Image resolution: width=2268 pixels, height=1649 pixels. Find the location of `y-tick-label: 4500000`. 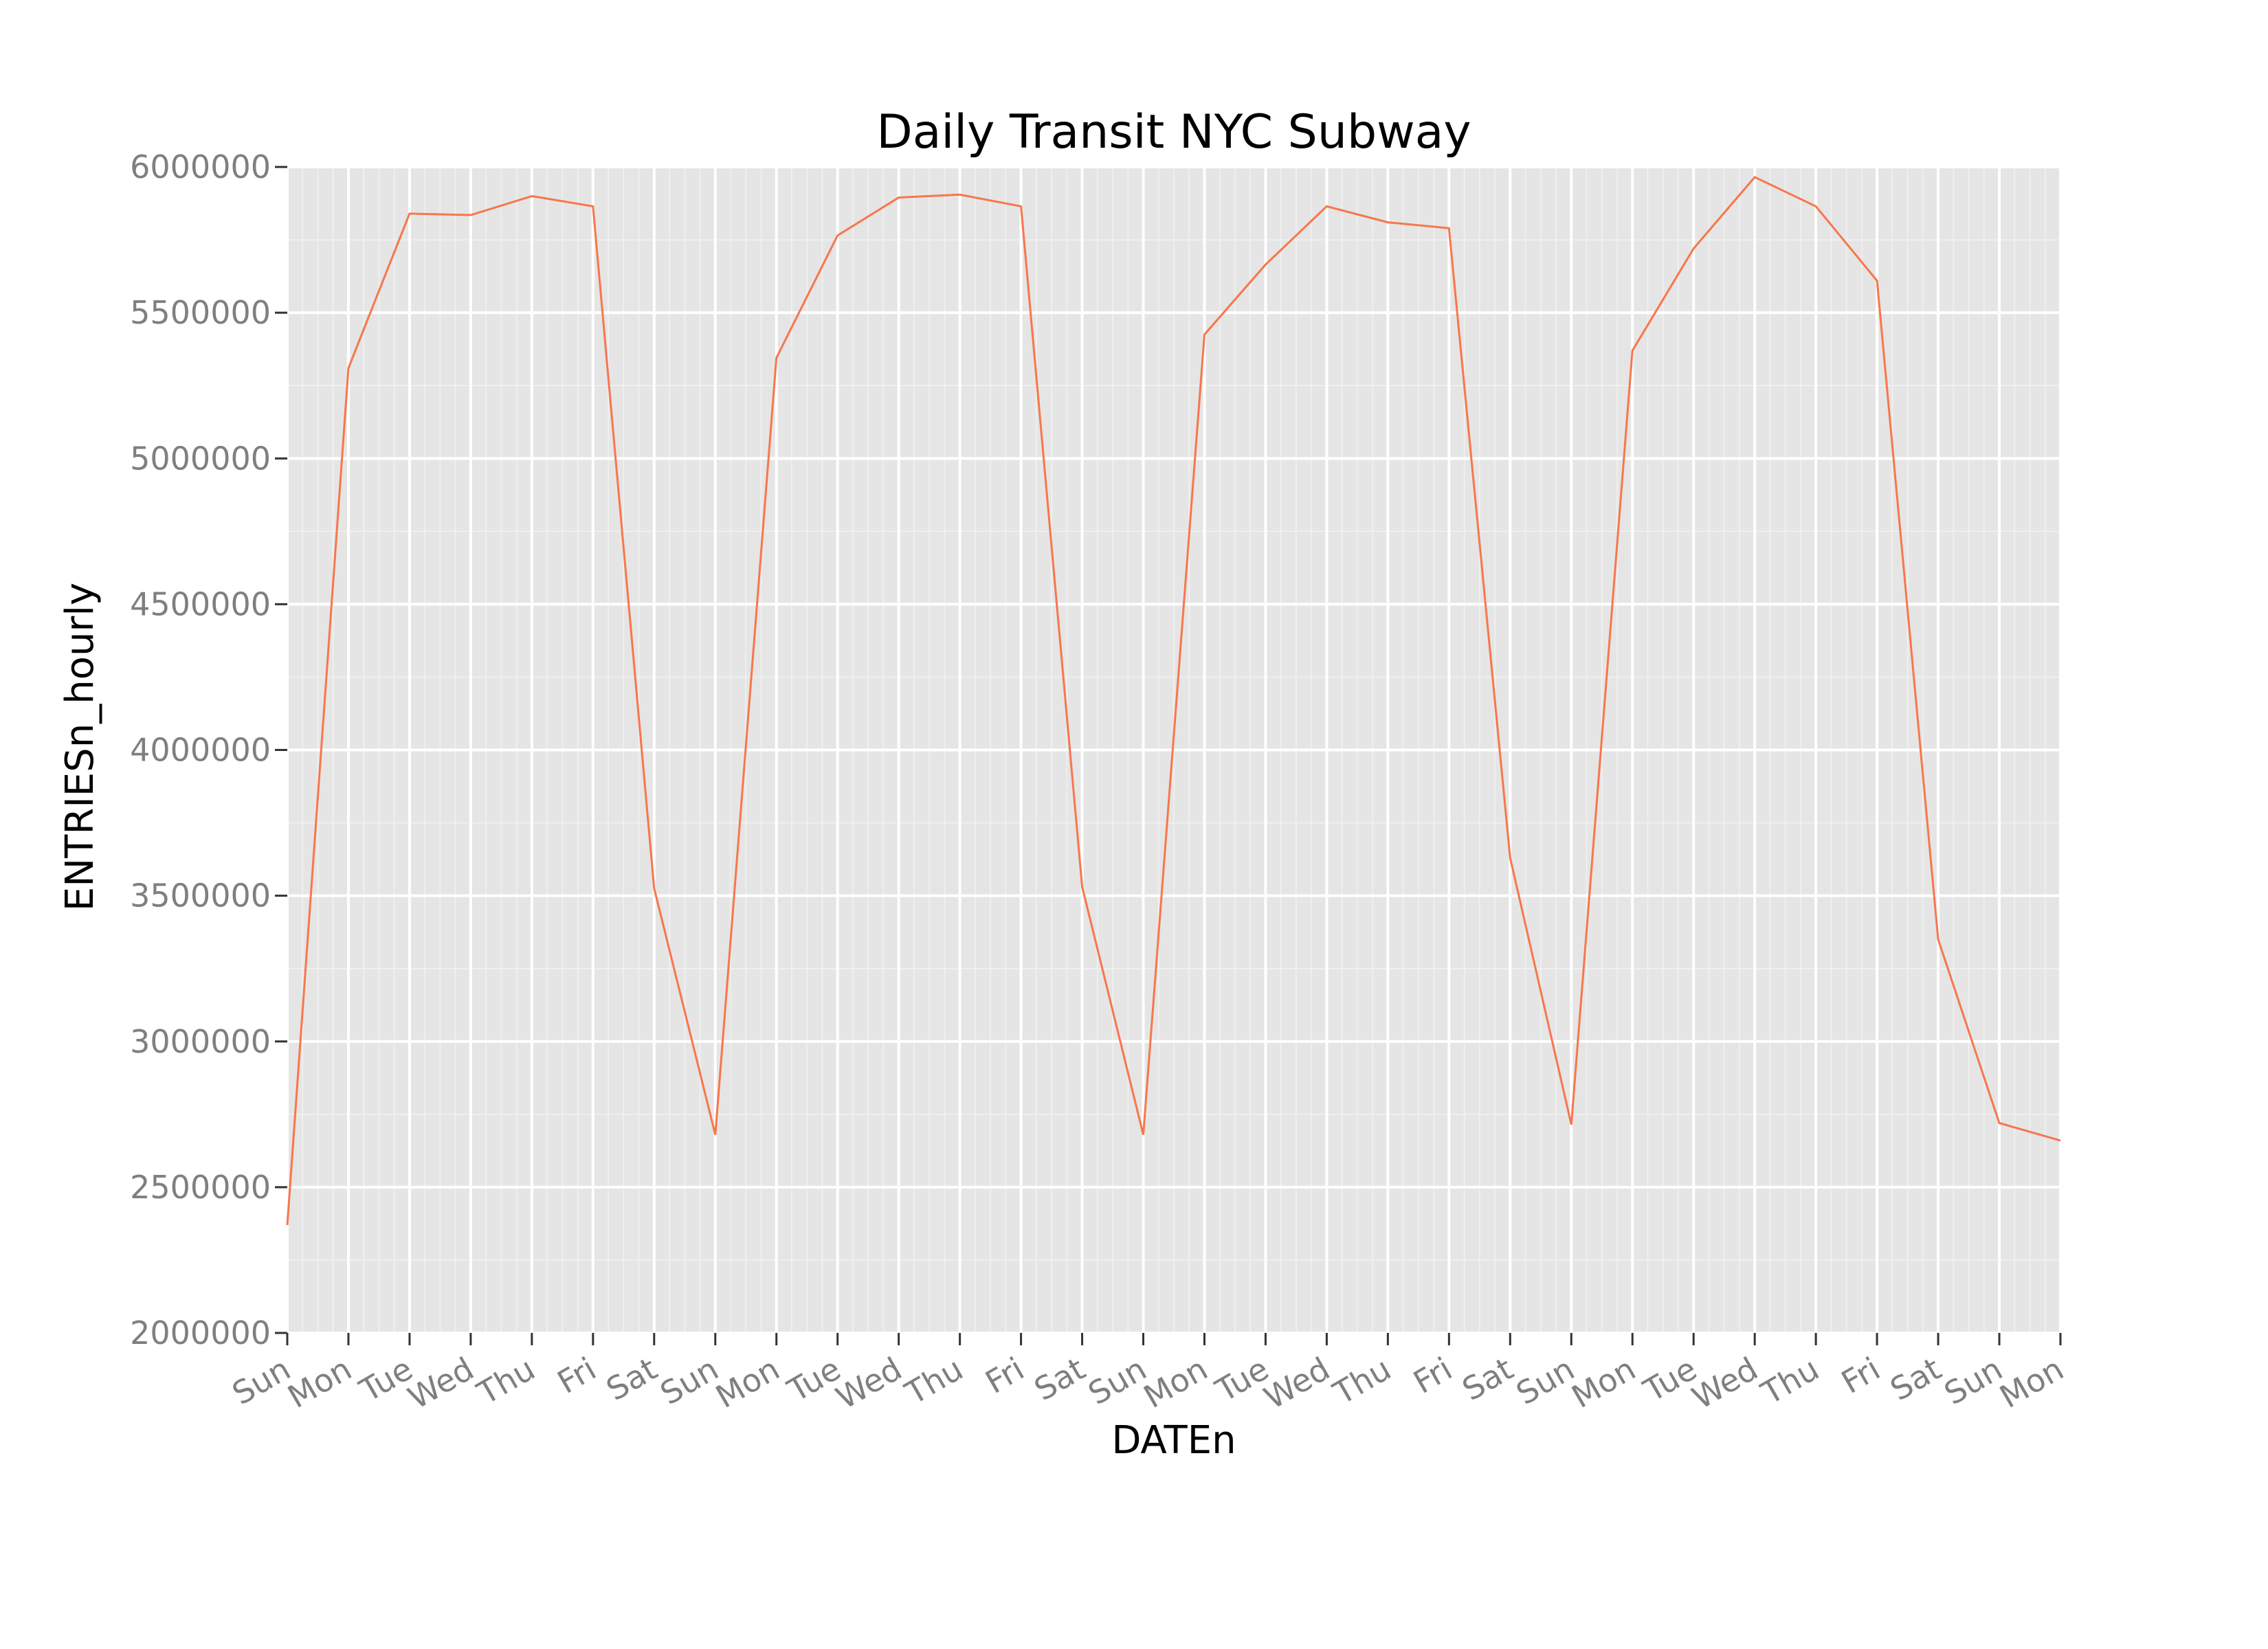

y-tick-label: 4500000 is located at coordinates (200, 603).